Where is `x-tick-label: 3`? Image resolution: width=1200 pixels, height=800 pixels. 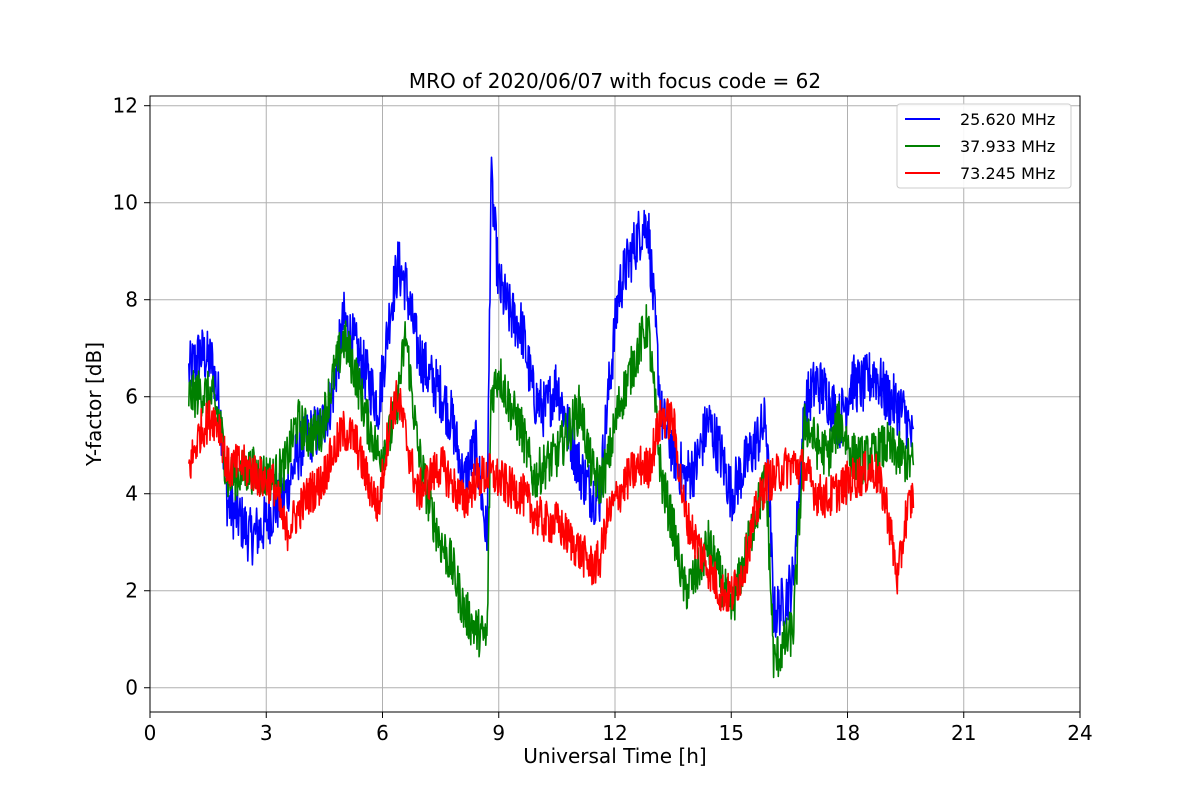 x-tick-label: 3 is located at coordinates (266, 733).